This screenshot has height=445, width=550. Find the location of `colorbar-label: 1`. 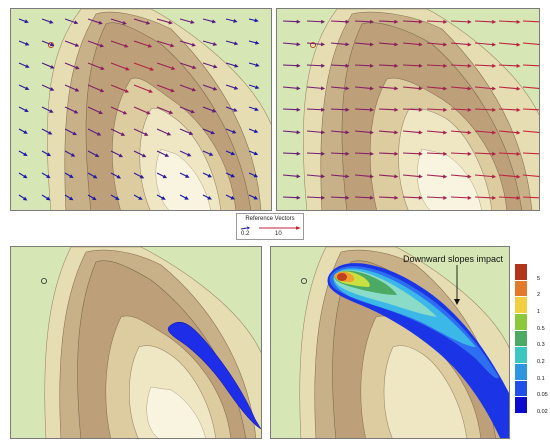

colorbar-label: 1 is located at coordinates (539, 312).